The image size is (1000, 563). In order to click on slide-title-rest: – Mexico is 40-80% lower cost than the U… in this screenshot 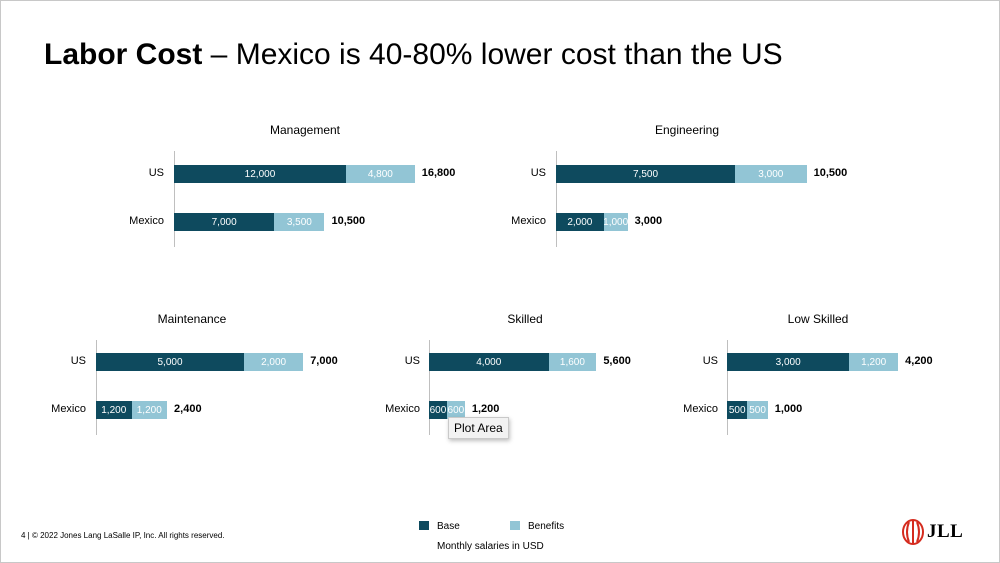, I will do `click(492, 54)`.